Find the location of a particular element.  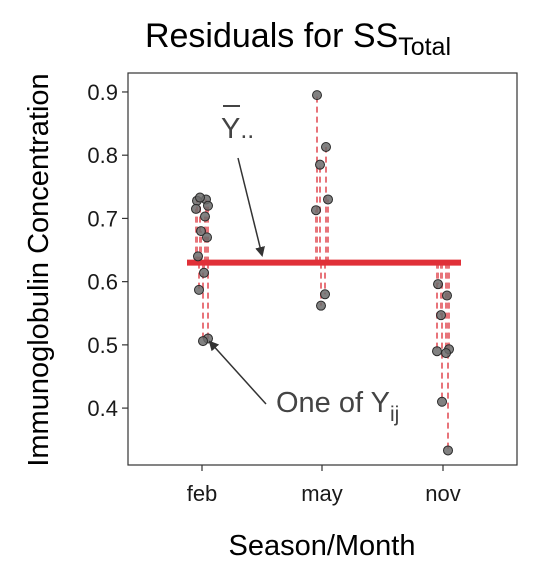

y-tick-label: 0.7 is located at coordinates (102, 218).